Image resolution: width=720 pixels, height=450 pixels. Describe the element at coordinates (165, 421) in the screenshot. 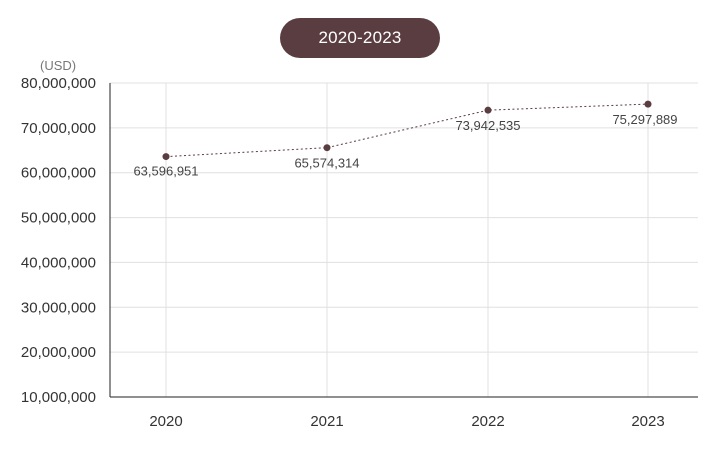

I see `x-tick-label: 2020` at that location.